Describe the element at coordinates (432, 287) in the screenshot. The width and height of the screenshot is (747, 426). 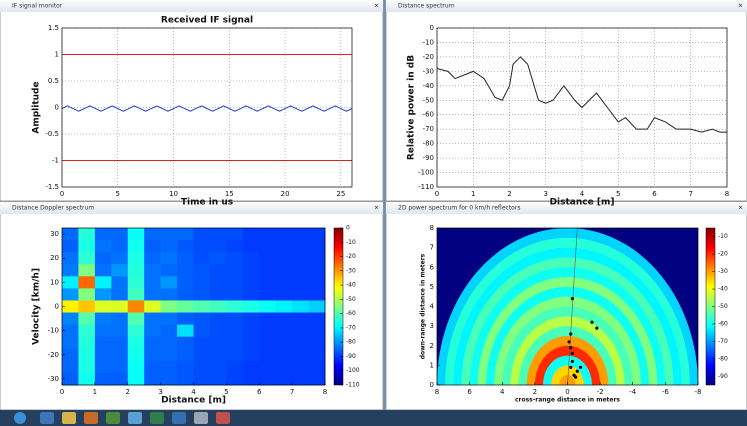
I see `y-tick-label: 5` at that location.